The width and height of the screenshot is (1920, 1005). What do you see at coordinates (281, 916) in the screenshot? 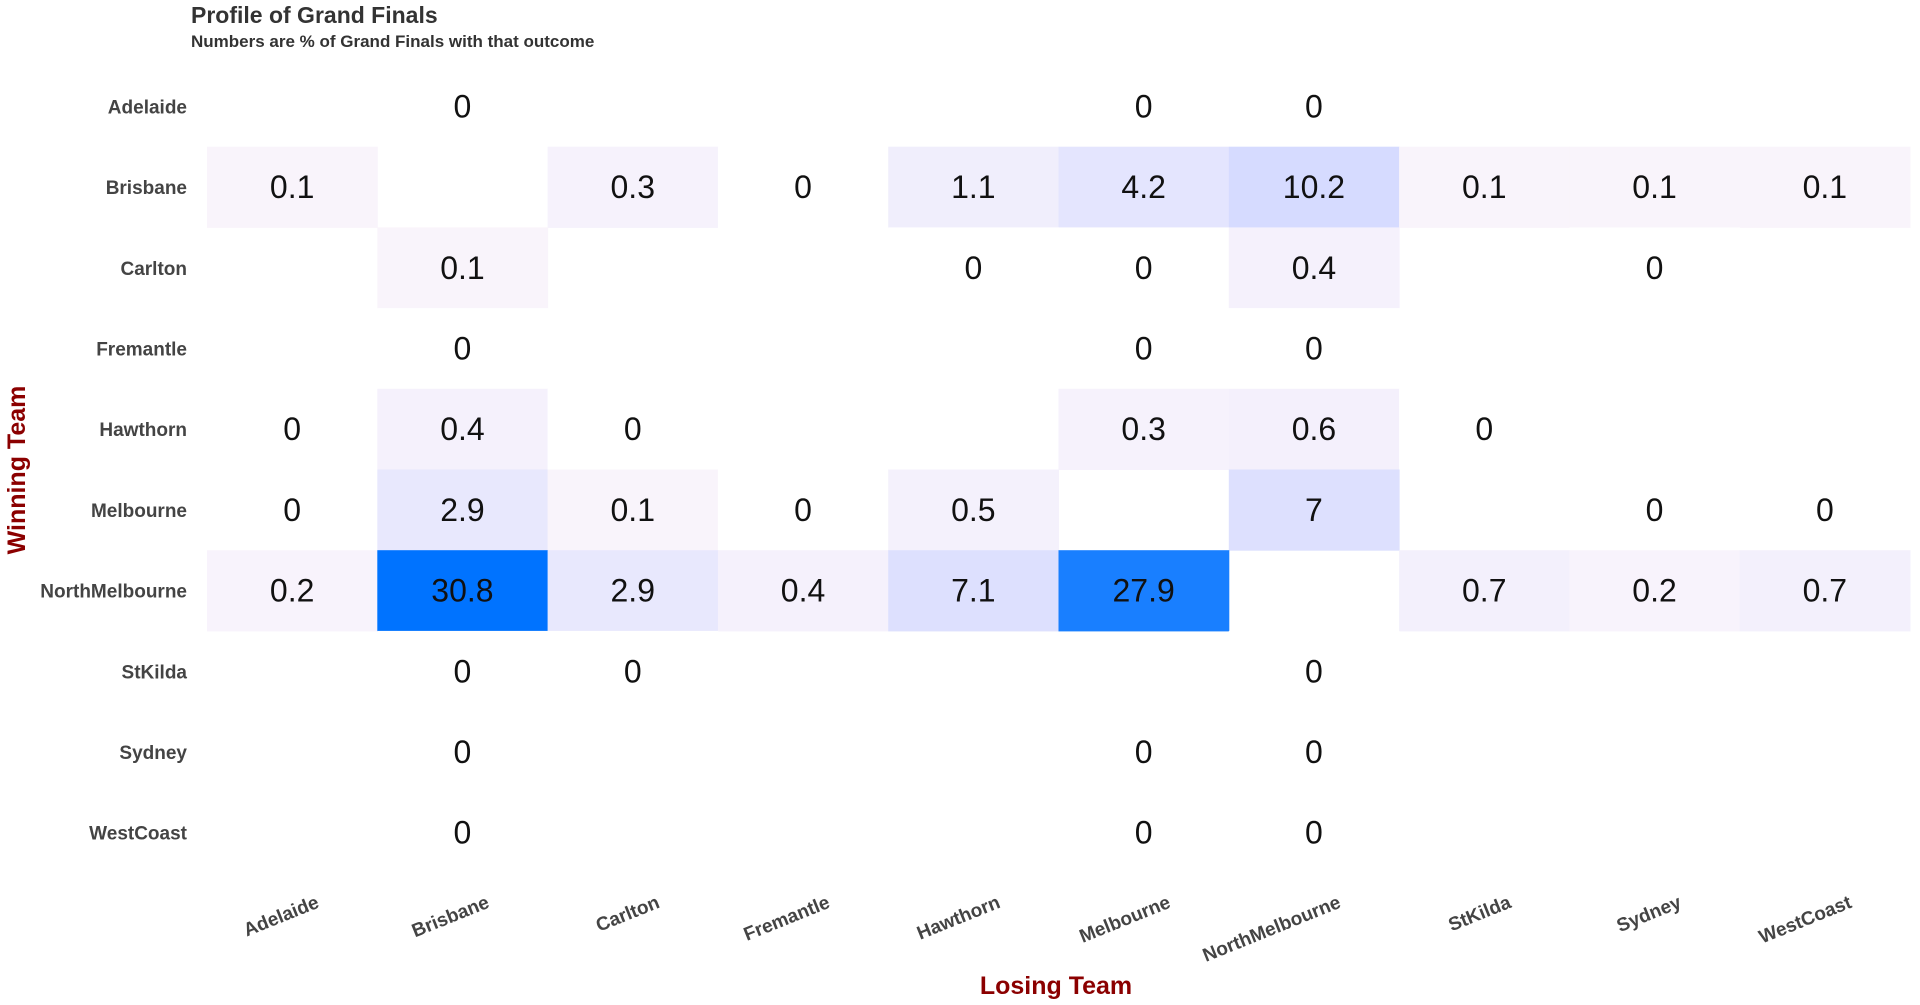
I see `col-label-adelaide: Adelaide` at bounding box center [281, 916].